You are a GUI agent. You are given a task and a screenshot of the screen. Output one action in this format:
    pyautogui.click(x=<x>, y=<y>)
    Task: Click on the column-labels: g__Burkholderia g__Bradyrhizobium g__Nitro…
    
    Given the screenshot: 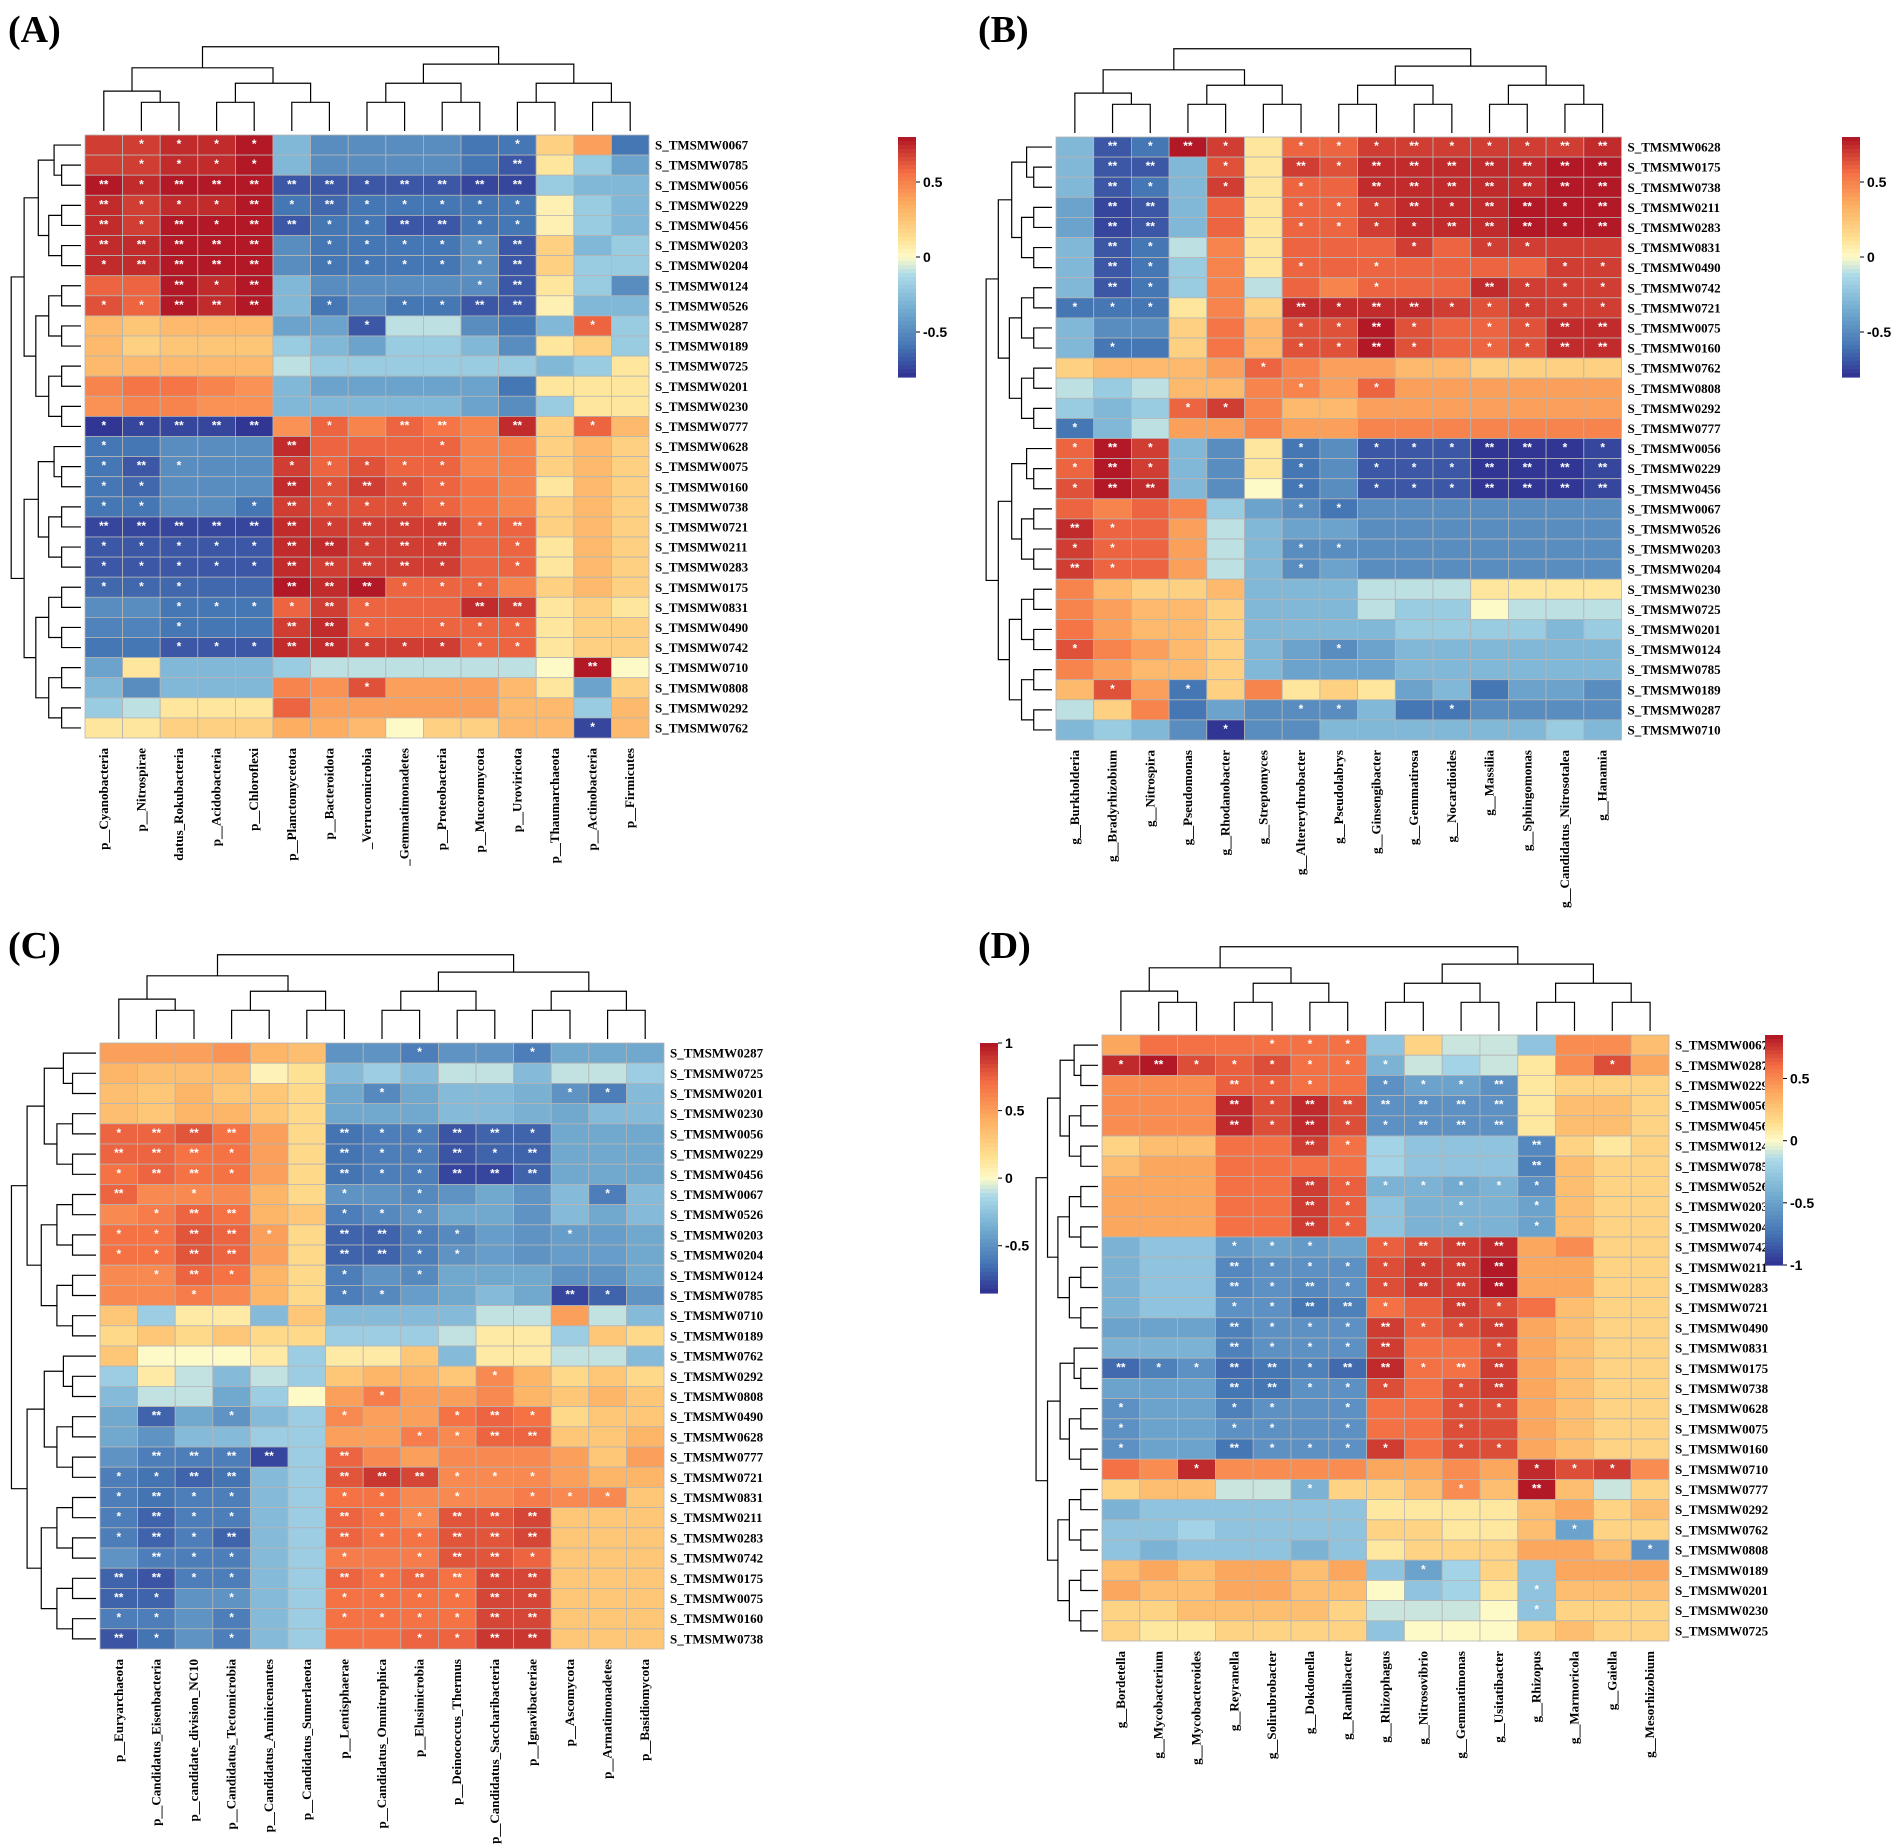 What is the action you would take?
    pyautogui.click(x=1338, y=829)
    